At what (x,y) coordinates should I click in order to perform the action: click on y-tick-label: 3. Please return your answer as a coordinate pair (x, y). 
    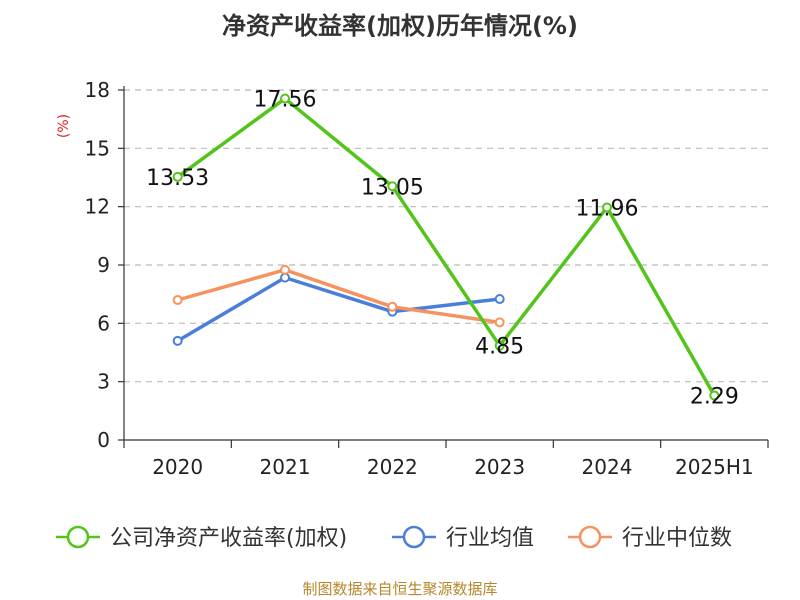
    Looking at the image, I should click on (103, 382).